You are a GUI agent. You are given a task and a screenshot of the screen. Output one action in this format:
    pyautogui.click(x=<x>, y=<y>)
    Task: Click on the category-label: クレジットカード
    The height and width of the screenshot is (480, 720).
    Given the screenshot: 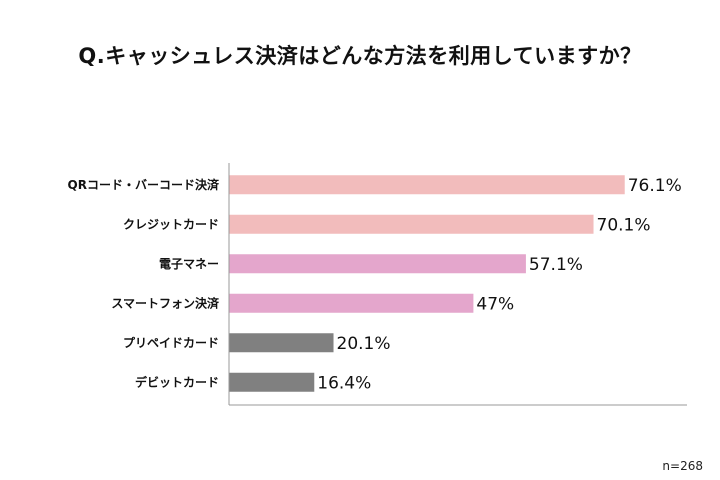 What is the action you would take?
    pyautogui.click(x=171, y=224)
    